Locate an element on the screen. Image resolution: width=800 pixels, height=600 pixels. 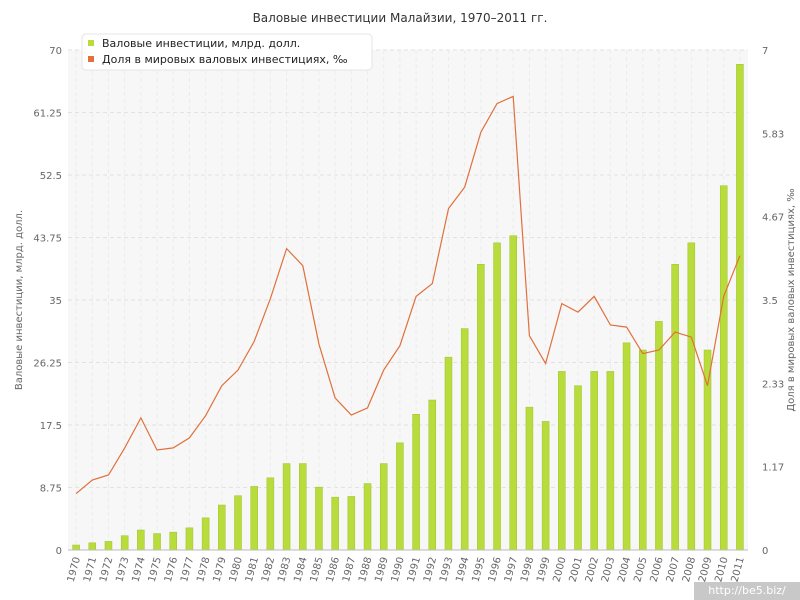
x-tick-label: 1975 is located at coordinates (155, 569).